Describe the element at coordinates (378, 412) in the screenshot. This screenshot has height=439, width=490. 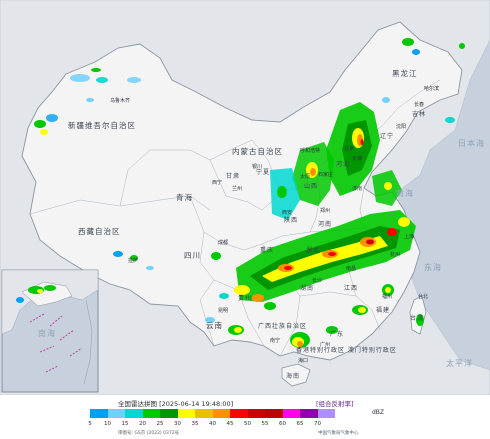
I see `scale-unit: dBZ` at that location.